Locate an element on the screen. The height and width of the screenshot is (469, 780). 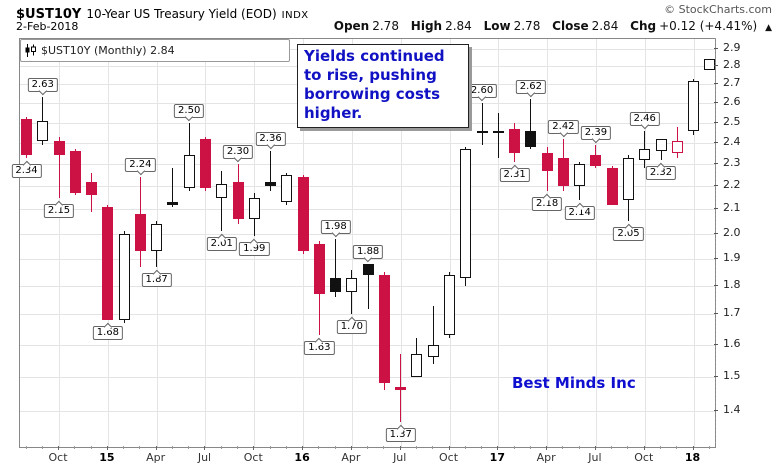
symbol: $UST10Y is located at coordinates (49, 14).